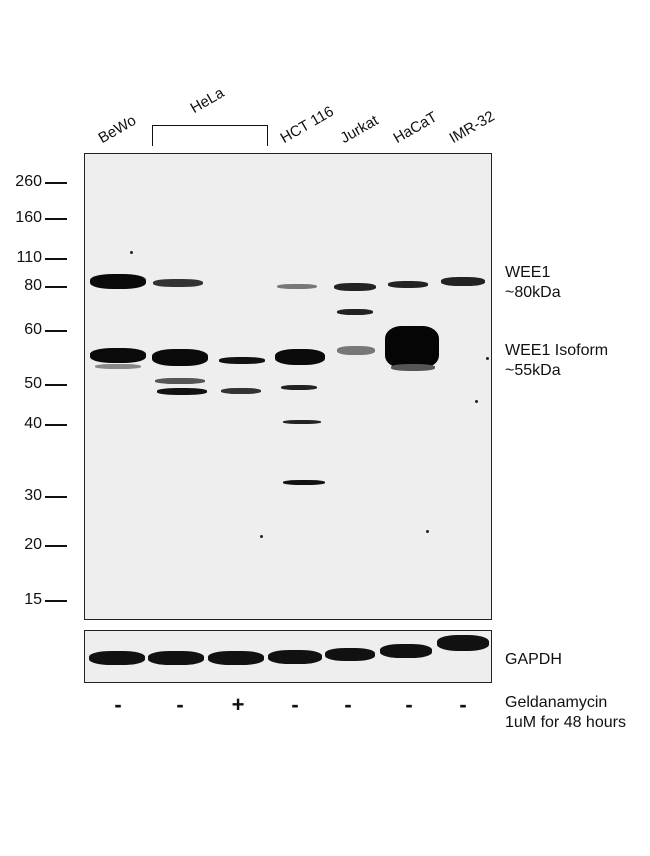  Describe the element at coordinates (117, 129) in the screenshot. I see `lane-label-bewo: BeWo` at that location.